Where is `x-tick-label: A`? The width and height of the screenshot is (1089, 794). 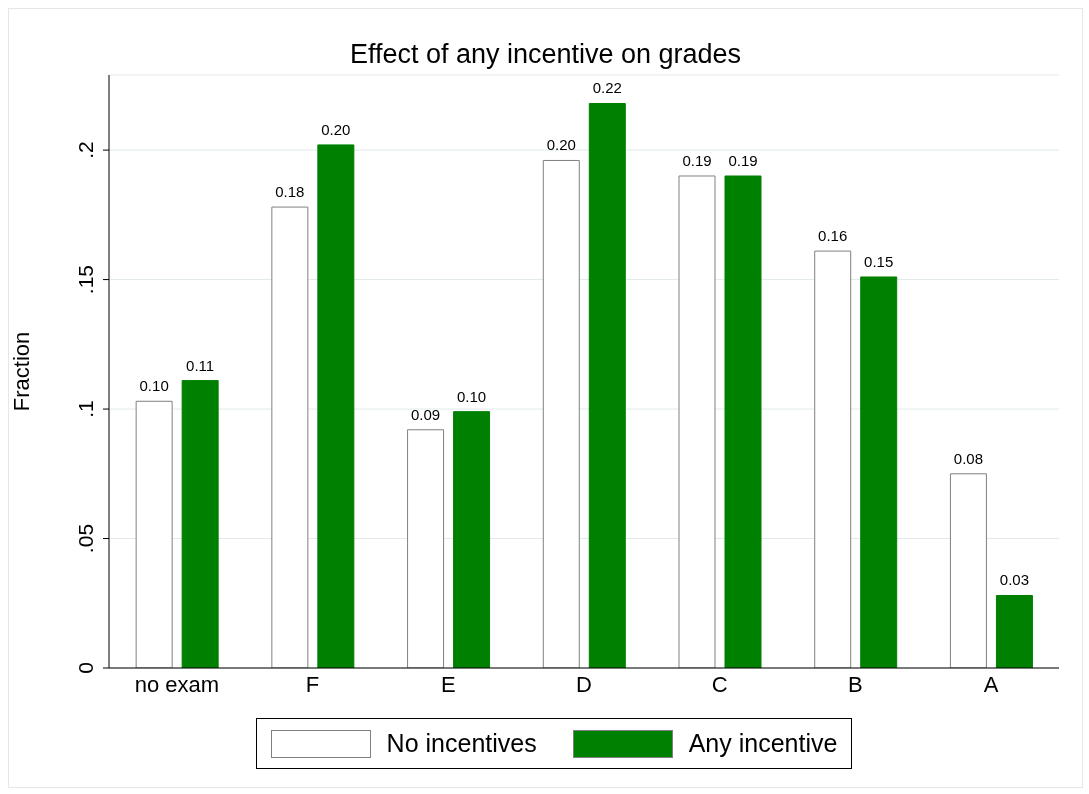 x-tick-label: A is located at coordinates (991, 684).